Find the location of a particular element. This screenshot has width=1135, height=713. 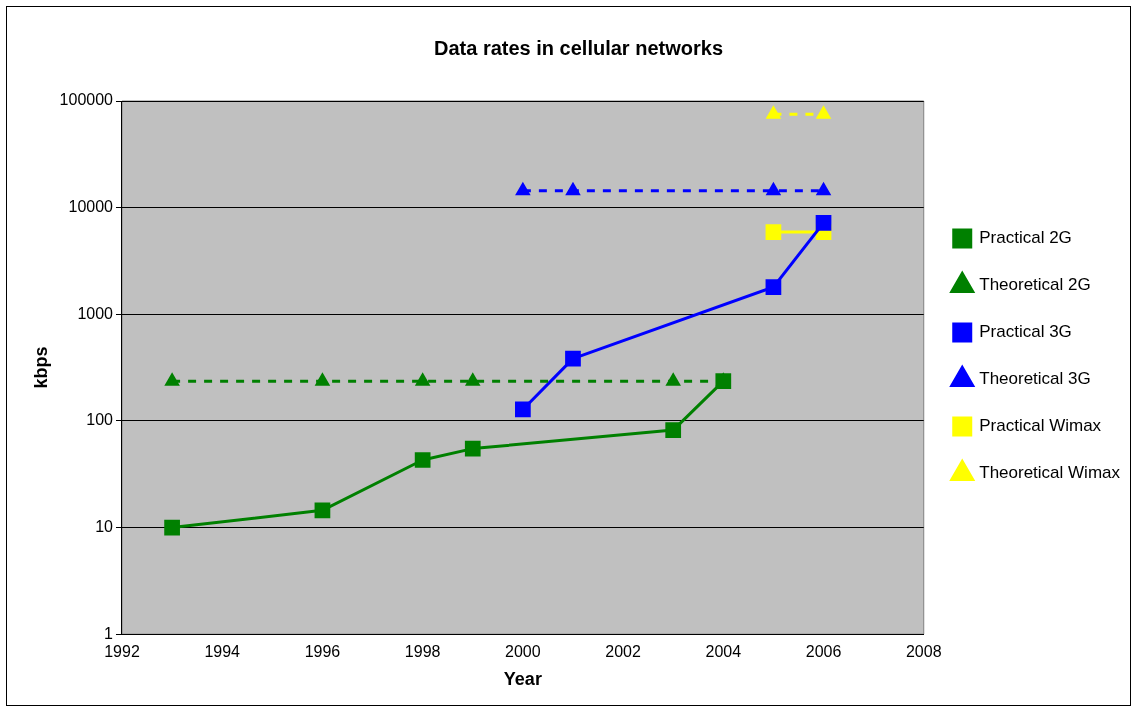

legend-label: Practical Wimax is located at coordinates (1040, 426).